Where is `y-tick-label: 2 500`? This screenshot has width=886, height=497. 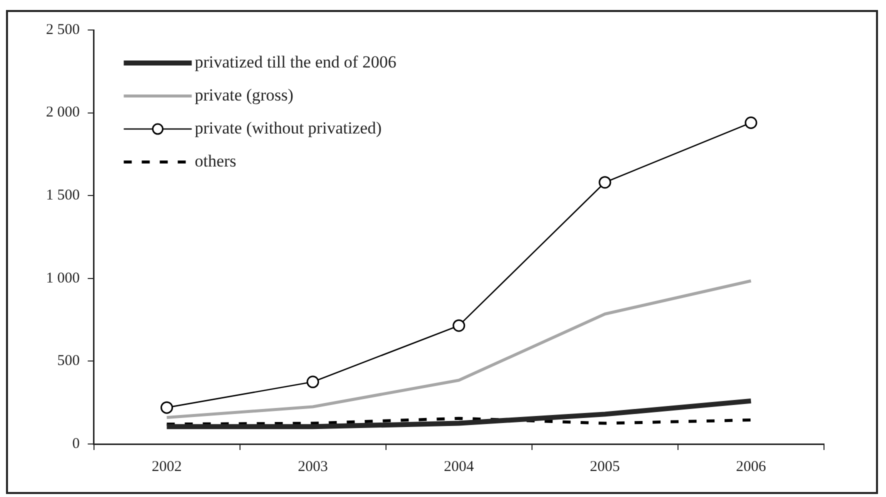 y-tick-label: 2 500 is located at coordinates (63, 30).